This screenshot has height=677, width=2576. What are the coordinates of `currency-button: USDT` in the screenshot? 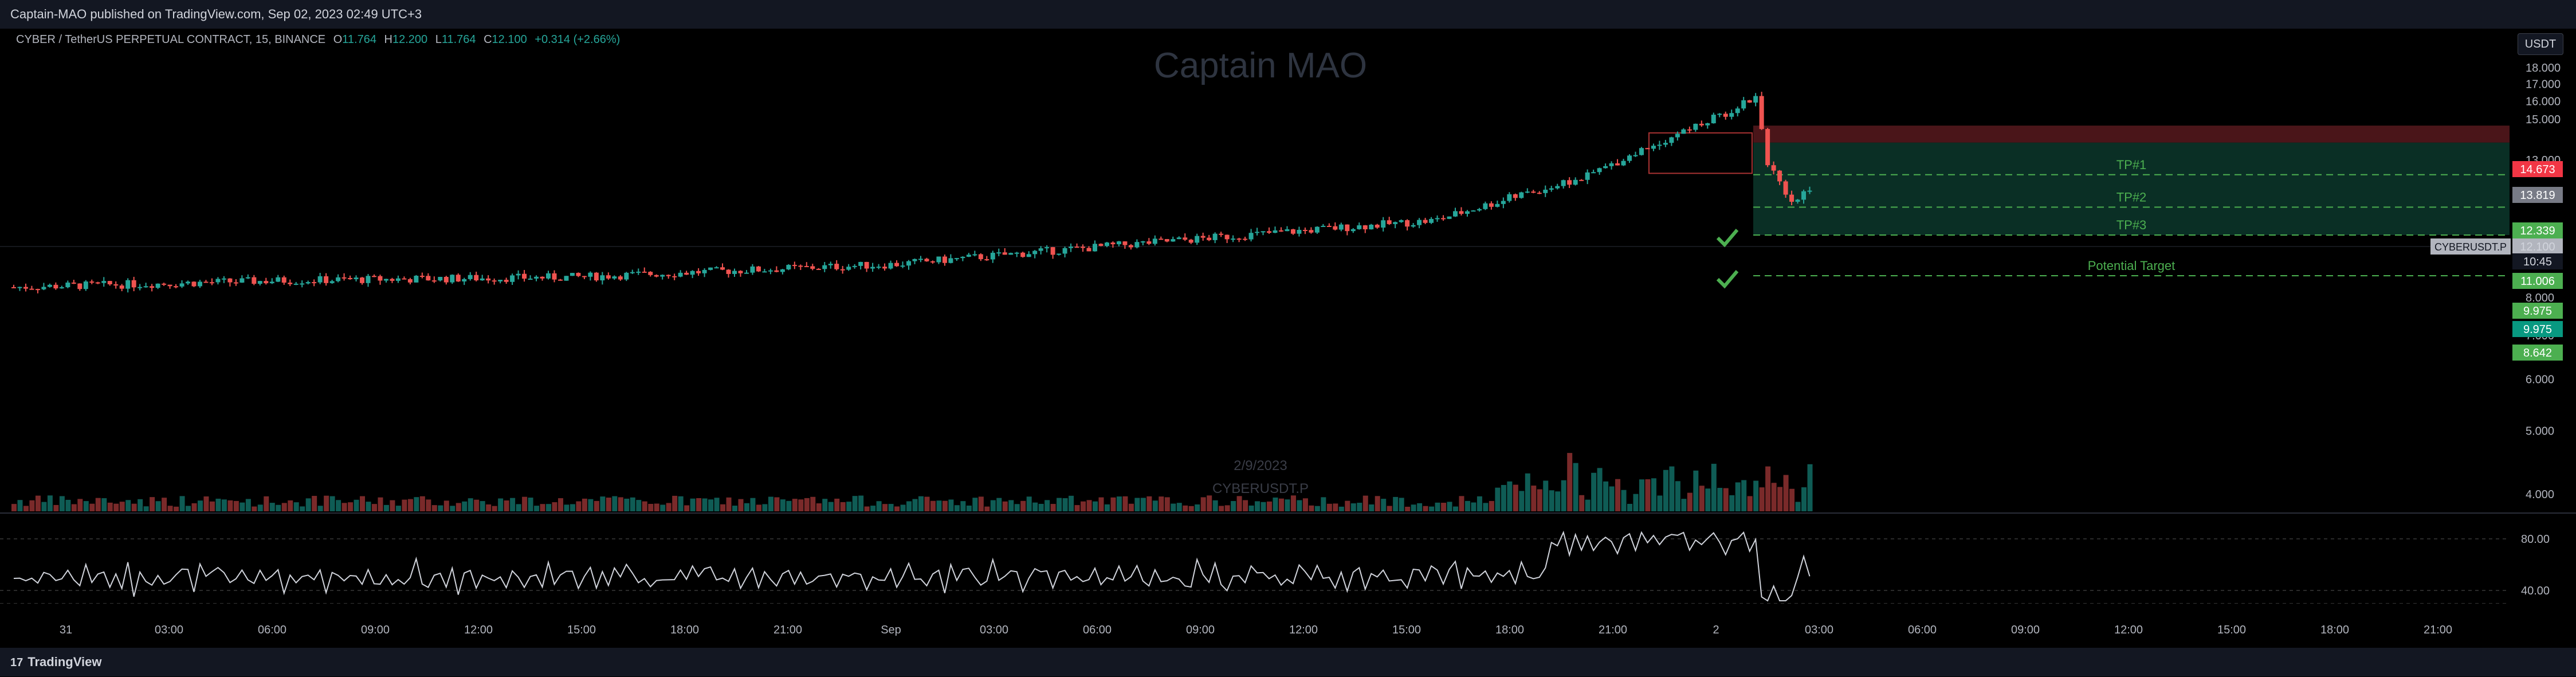 It's located at (2540, 44).